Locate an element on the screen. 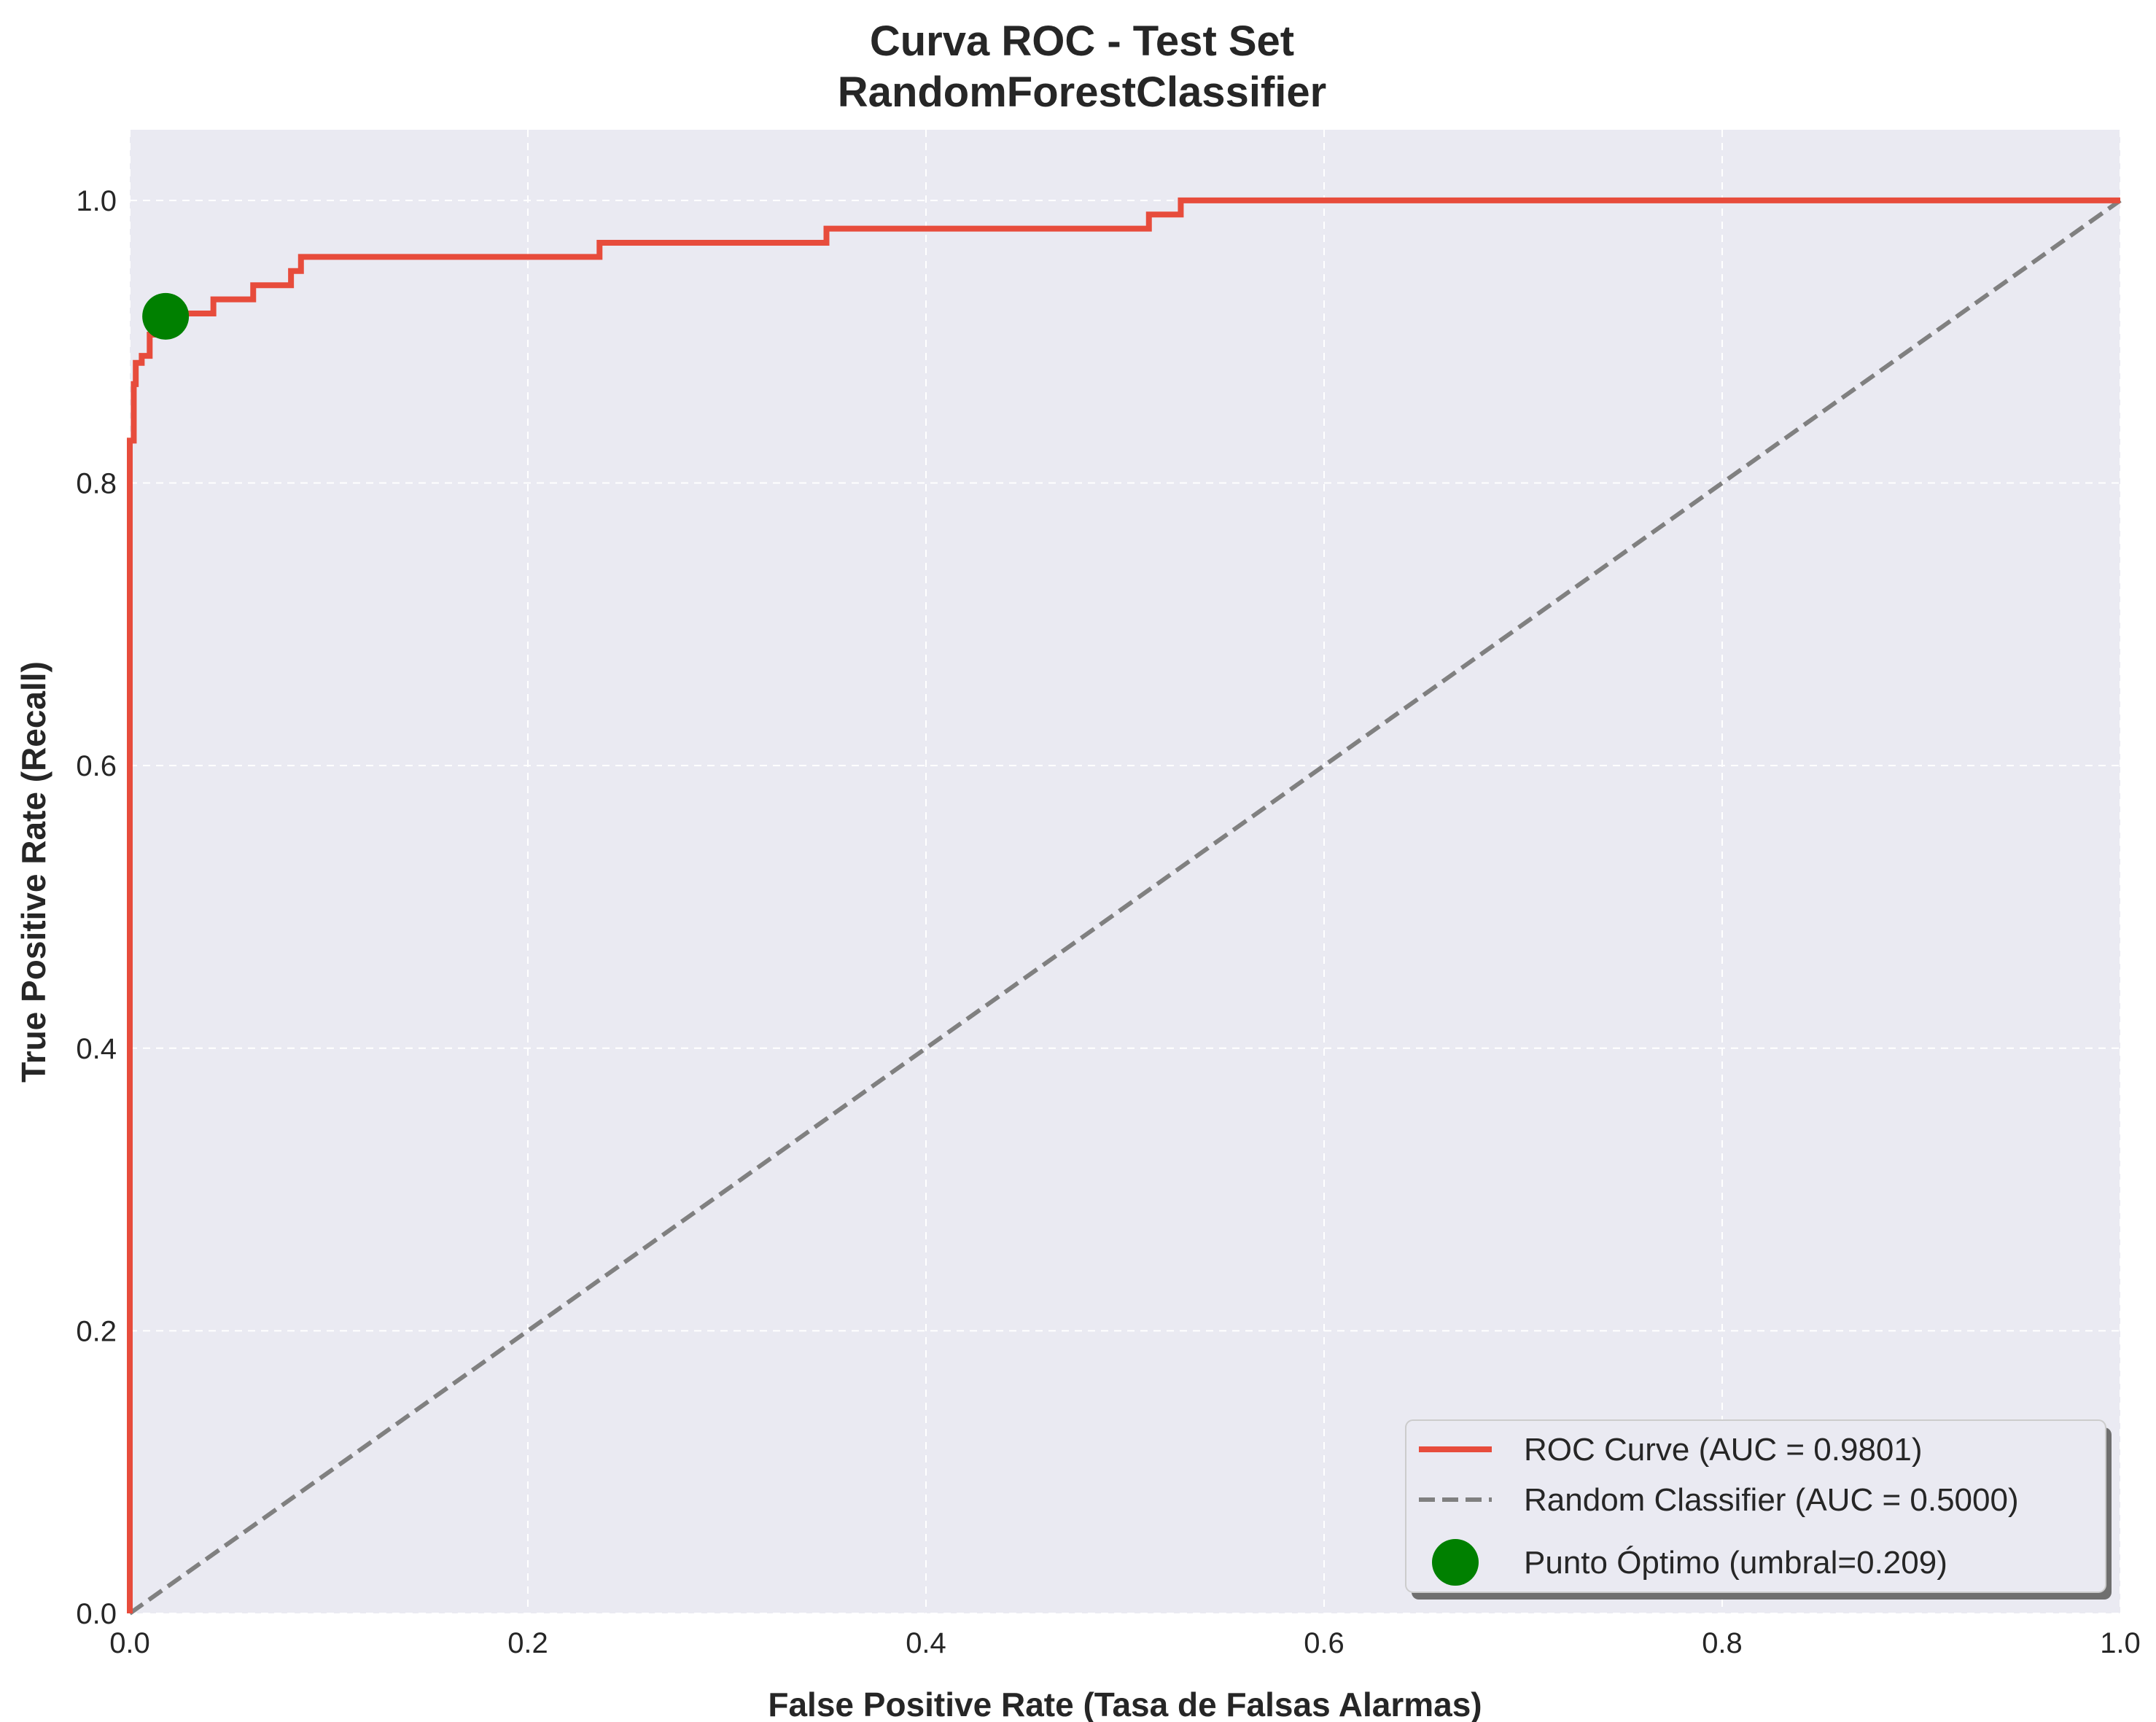  y-tick-label: 0.8 is located at coordinates (97, 484).